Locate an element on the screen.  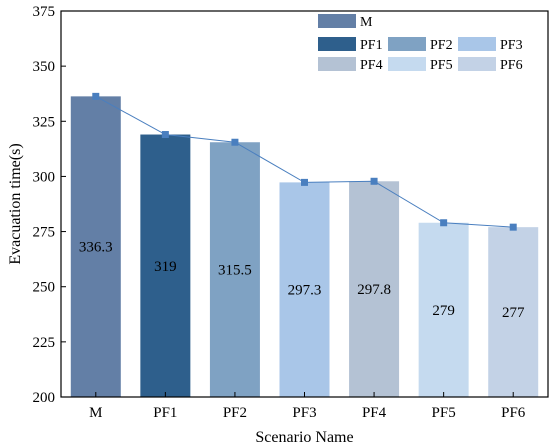
legend-swatch-pf2 is located at coordinates (407, 44).